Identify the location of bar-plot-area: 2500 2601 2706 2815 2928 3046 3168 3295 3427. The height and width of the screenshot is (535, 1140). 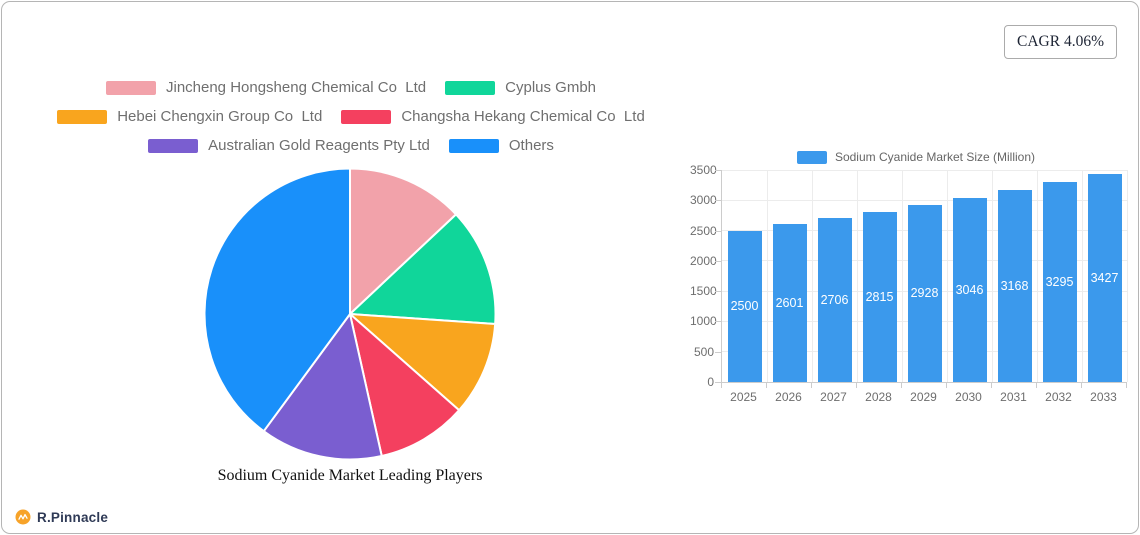
(924, 276).